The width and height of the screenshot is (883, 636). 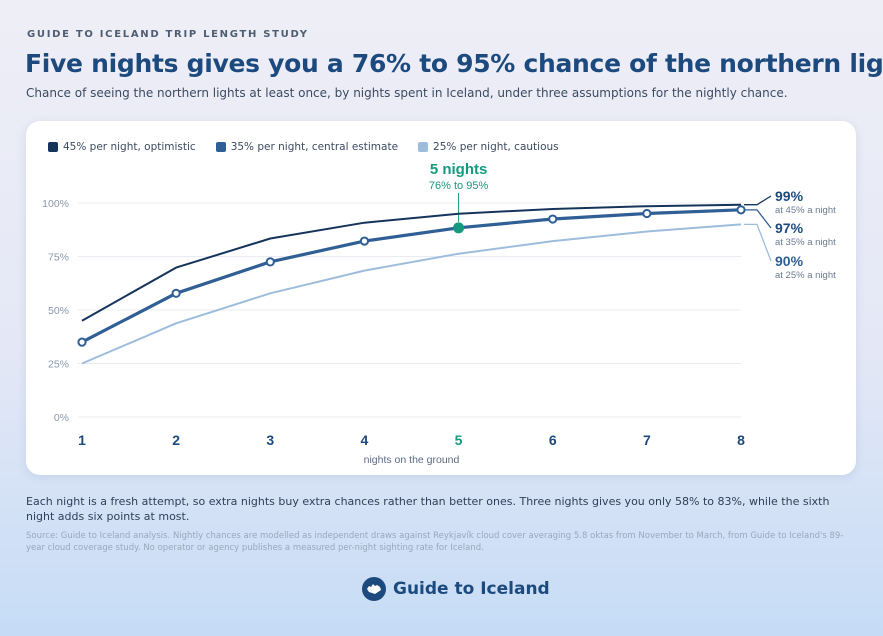 I want to click on legend-swatch-cautious, so click(x=423, y=147).